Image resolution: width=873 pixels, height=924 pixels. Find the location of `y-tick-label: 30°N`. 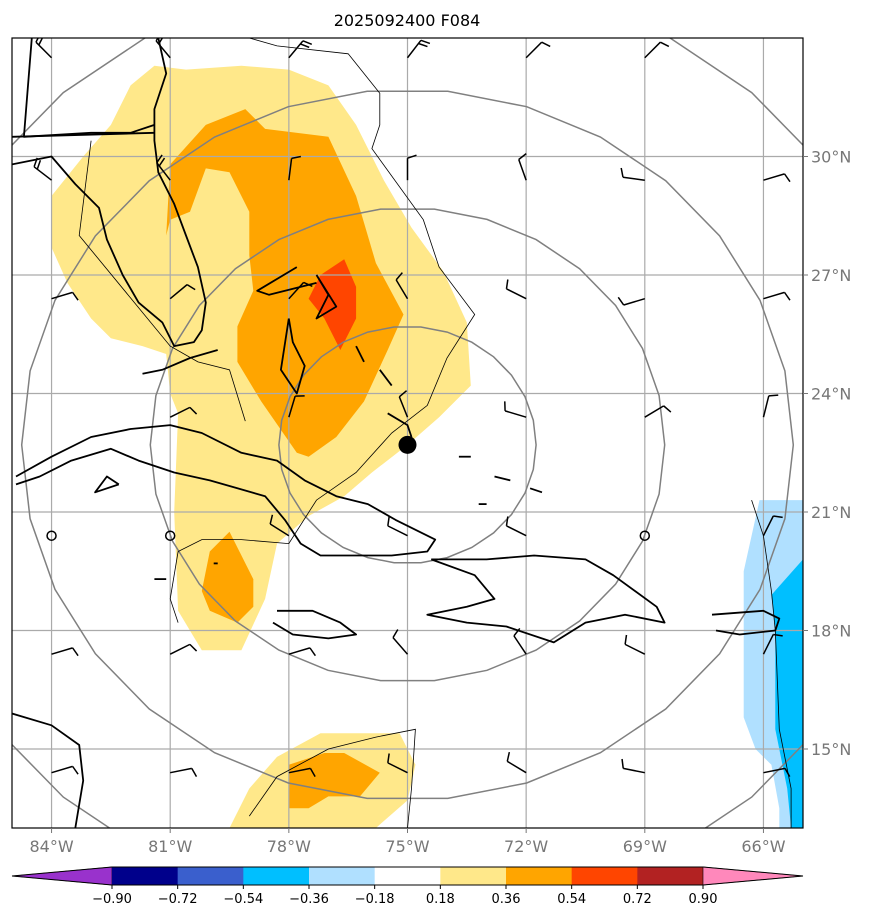

y-tick-label: 30°N is located at coordinates (831, 157).